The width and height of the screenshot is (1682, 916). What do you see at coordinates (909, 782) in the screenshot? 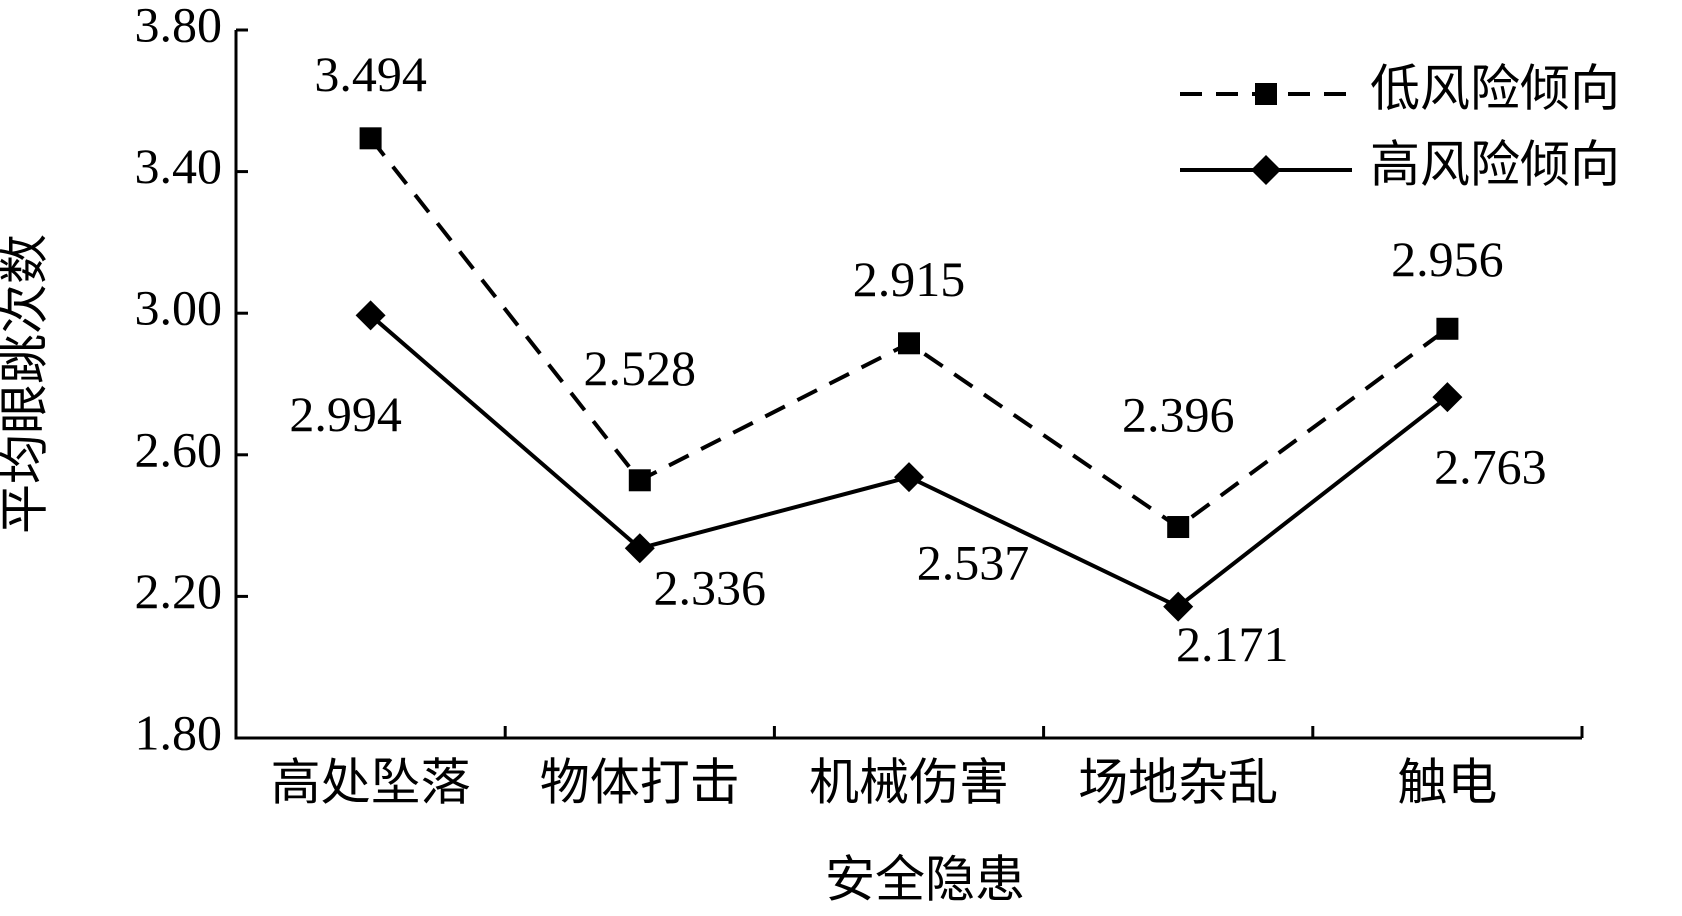
I see `x-tick-label: 机械伤害` at bounding box center [909, 782].